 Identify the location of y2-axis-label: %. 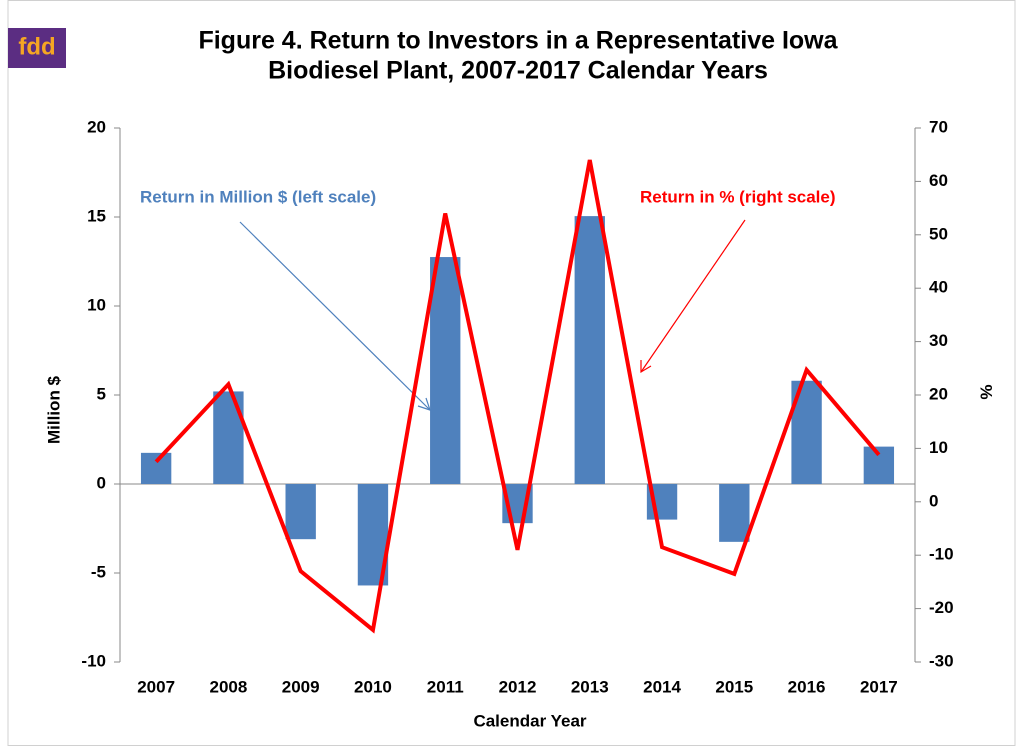
(986, 391).